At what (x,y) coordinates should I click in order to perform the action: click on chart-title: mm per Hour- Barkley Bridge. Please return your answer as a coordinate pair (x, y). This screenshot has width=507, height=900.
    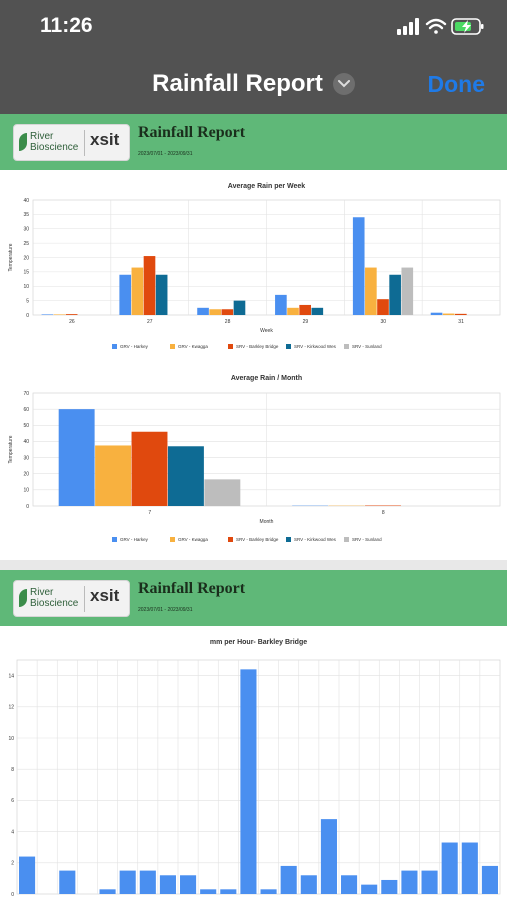
    Looking at the image, I should click on (258, 642).